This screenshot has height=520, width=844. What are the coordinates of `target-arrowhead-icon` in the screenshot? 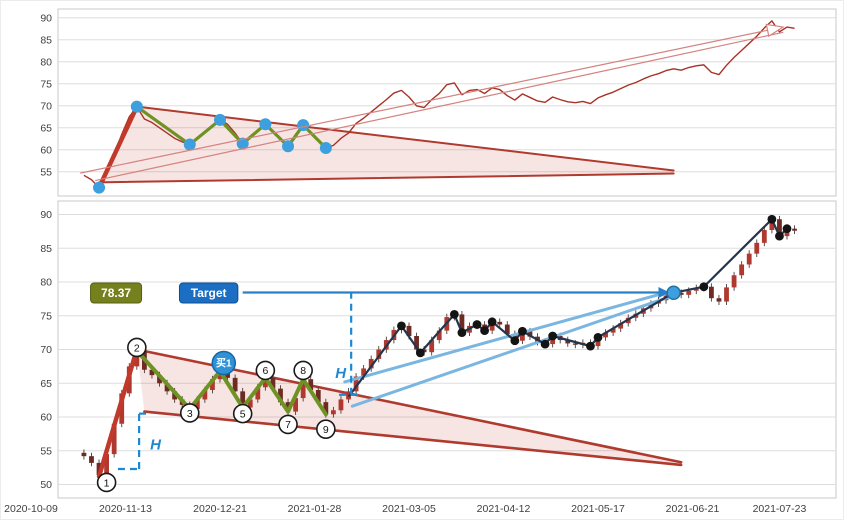 It's located at (664, 292).